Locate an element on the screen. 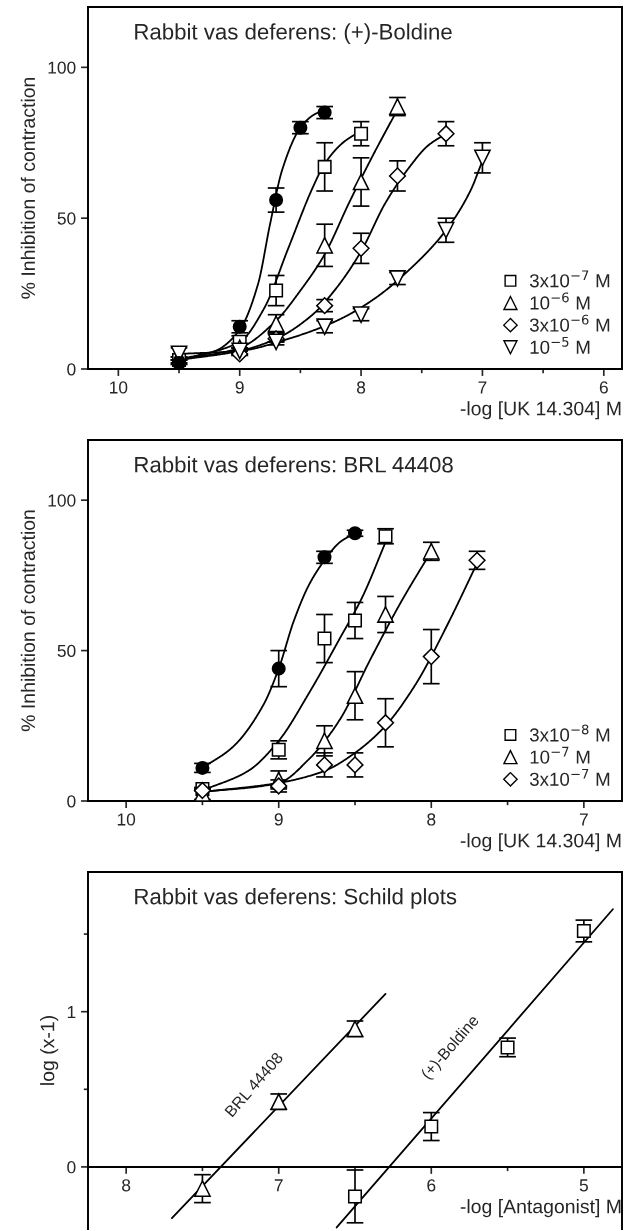 The width and height of the screenshot is (625, 1231). text: Rabbit vas deferens: (+)-Boldine is located at coordinates (293, 33).